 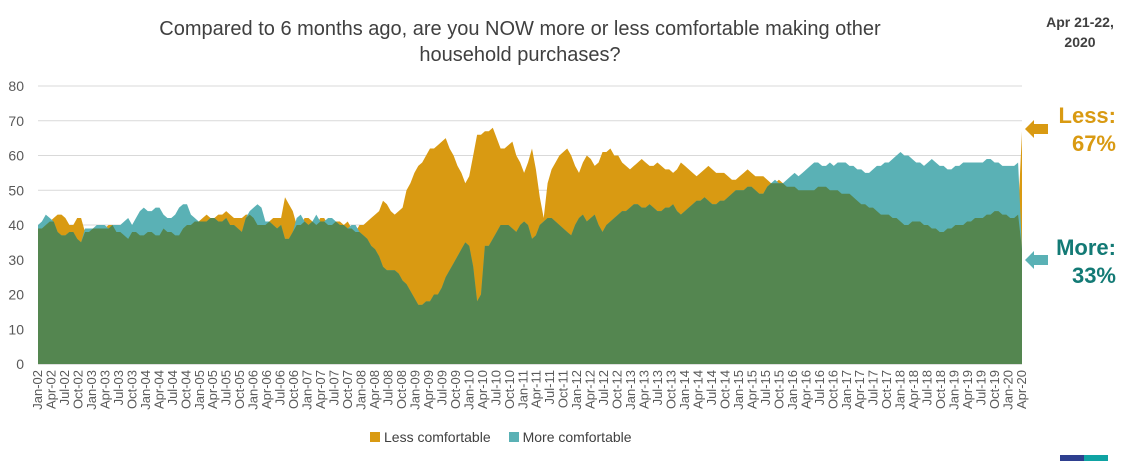 What do you see at coordinates (441, 387) in the screenshot?
I see `x-tick-label: Jul-09` at bounding box center [441, 387].